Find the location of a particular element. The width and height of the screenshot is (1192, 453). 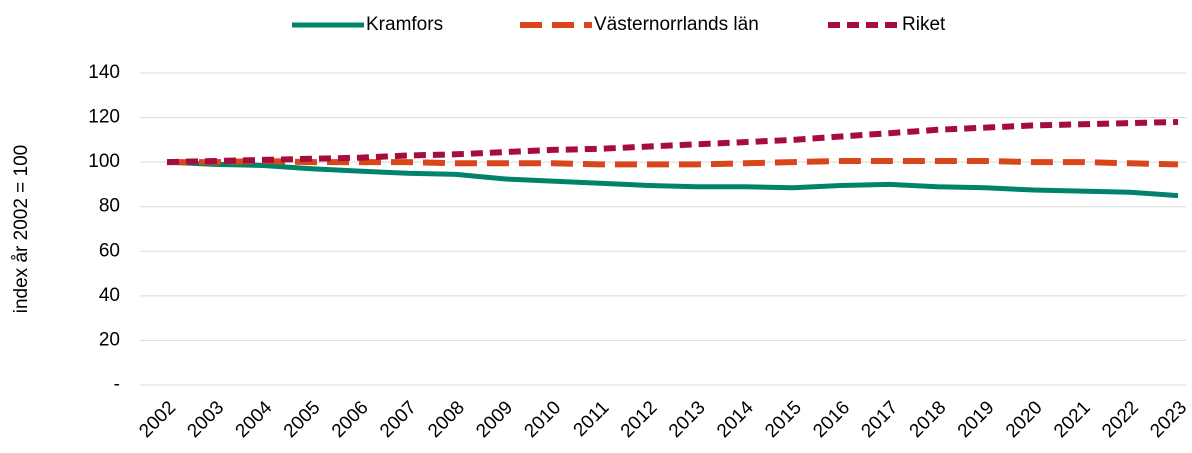

y-tick-label: 100 is located at coordinates (104, 161).